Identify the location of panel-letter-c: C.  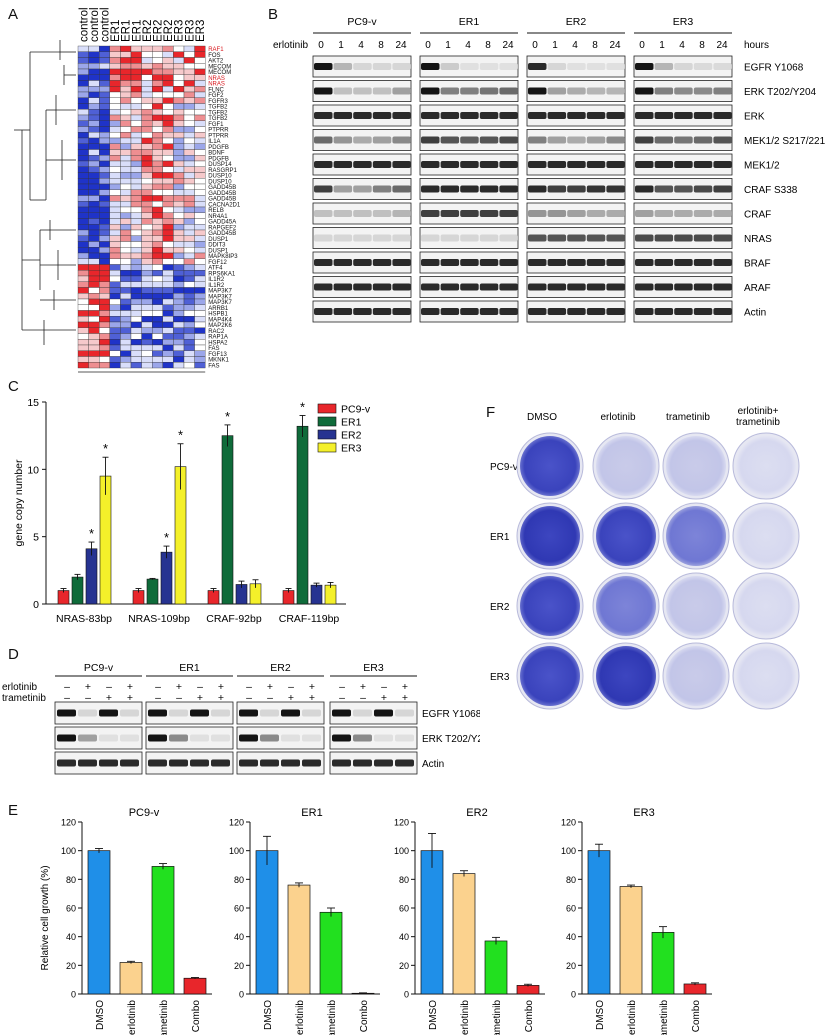
(13, 386).